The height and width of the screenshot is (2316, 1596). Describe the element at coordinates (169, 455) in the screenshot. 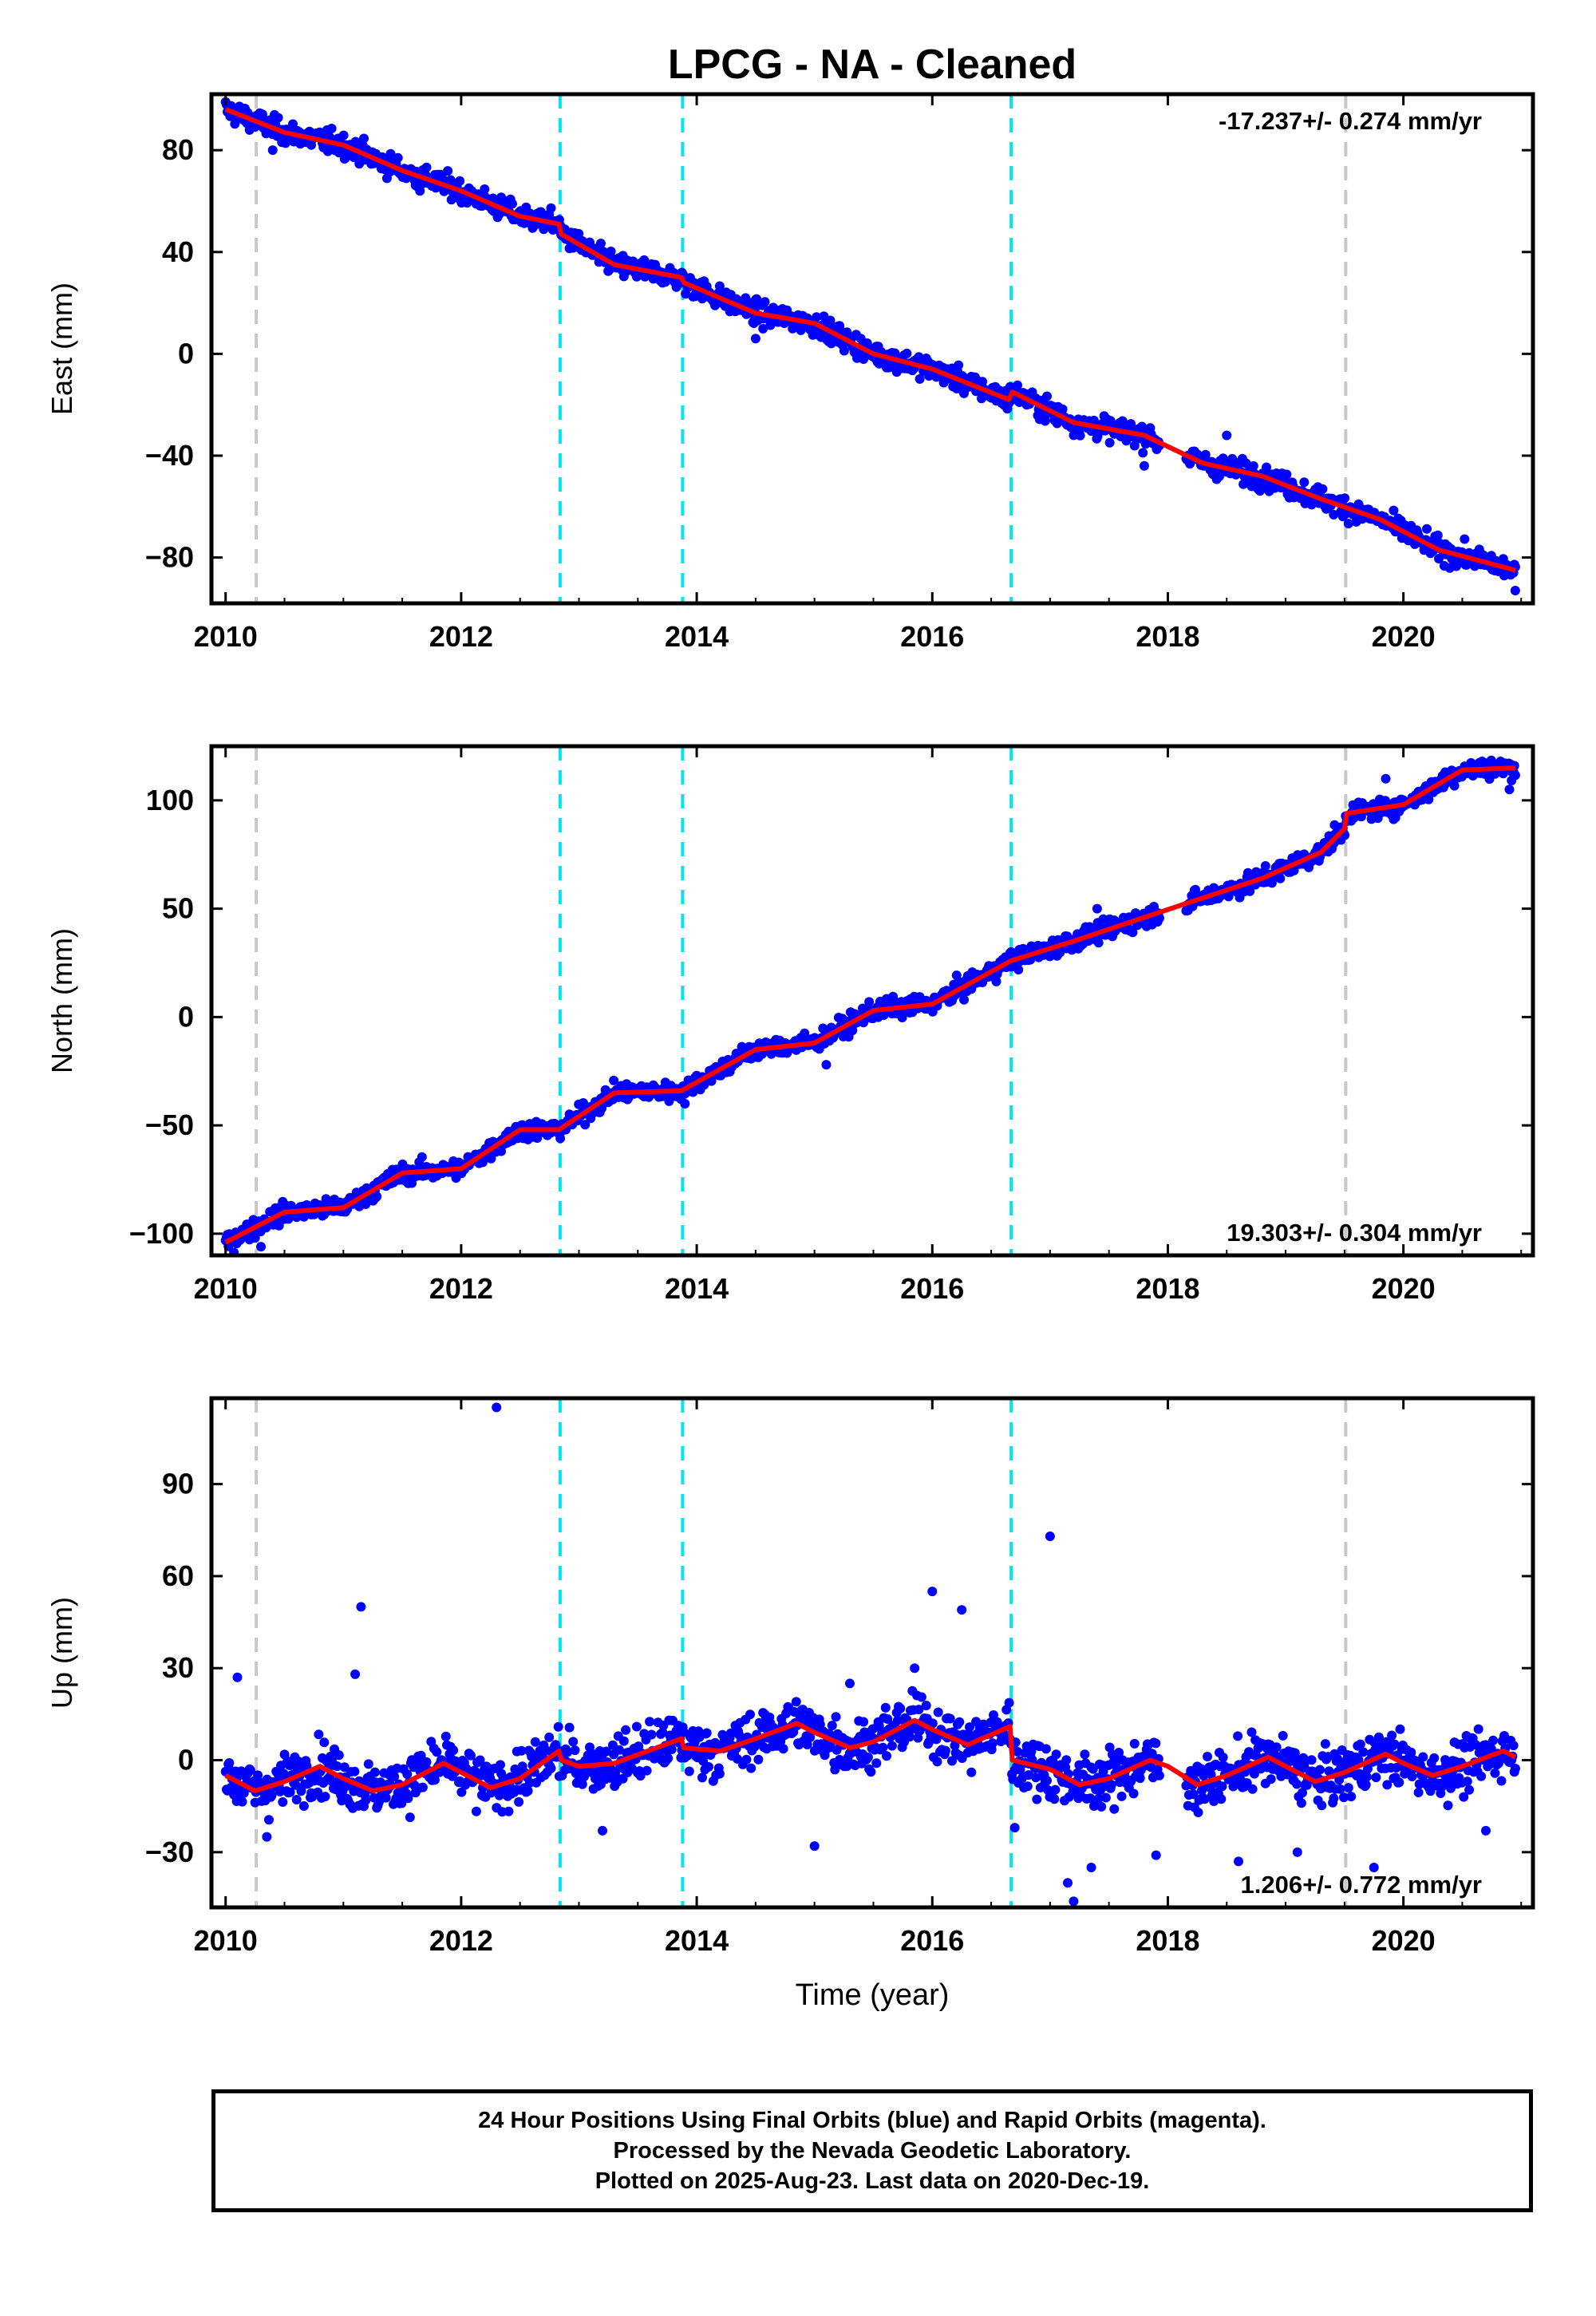

I see `y-tick-label: −40` at that location.